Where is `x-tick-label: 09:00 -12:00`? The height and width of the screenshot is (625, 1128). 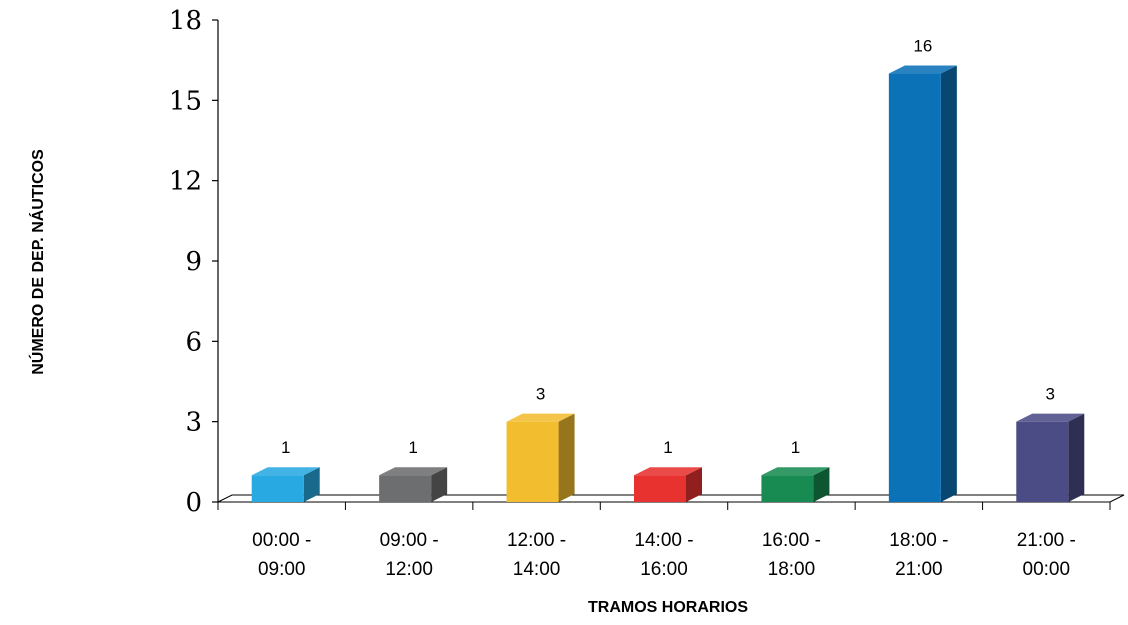 x-tick-label: 09:00 -12:00 is located at coordinates (409, 555).